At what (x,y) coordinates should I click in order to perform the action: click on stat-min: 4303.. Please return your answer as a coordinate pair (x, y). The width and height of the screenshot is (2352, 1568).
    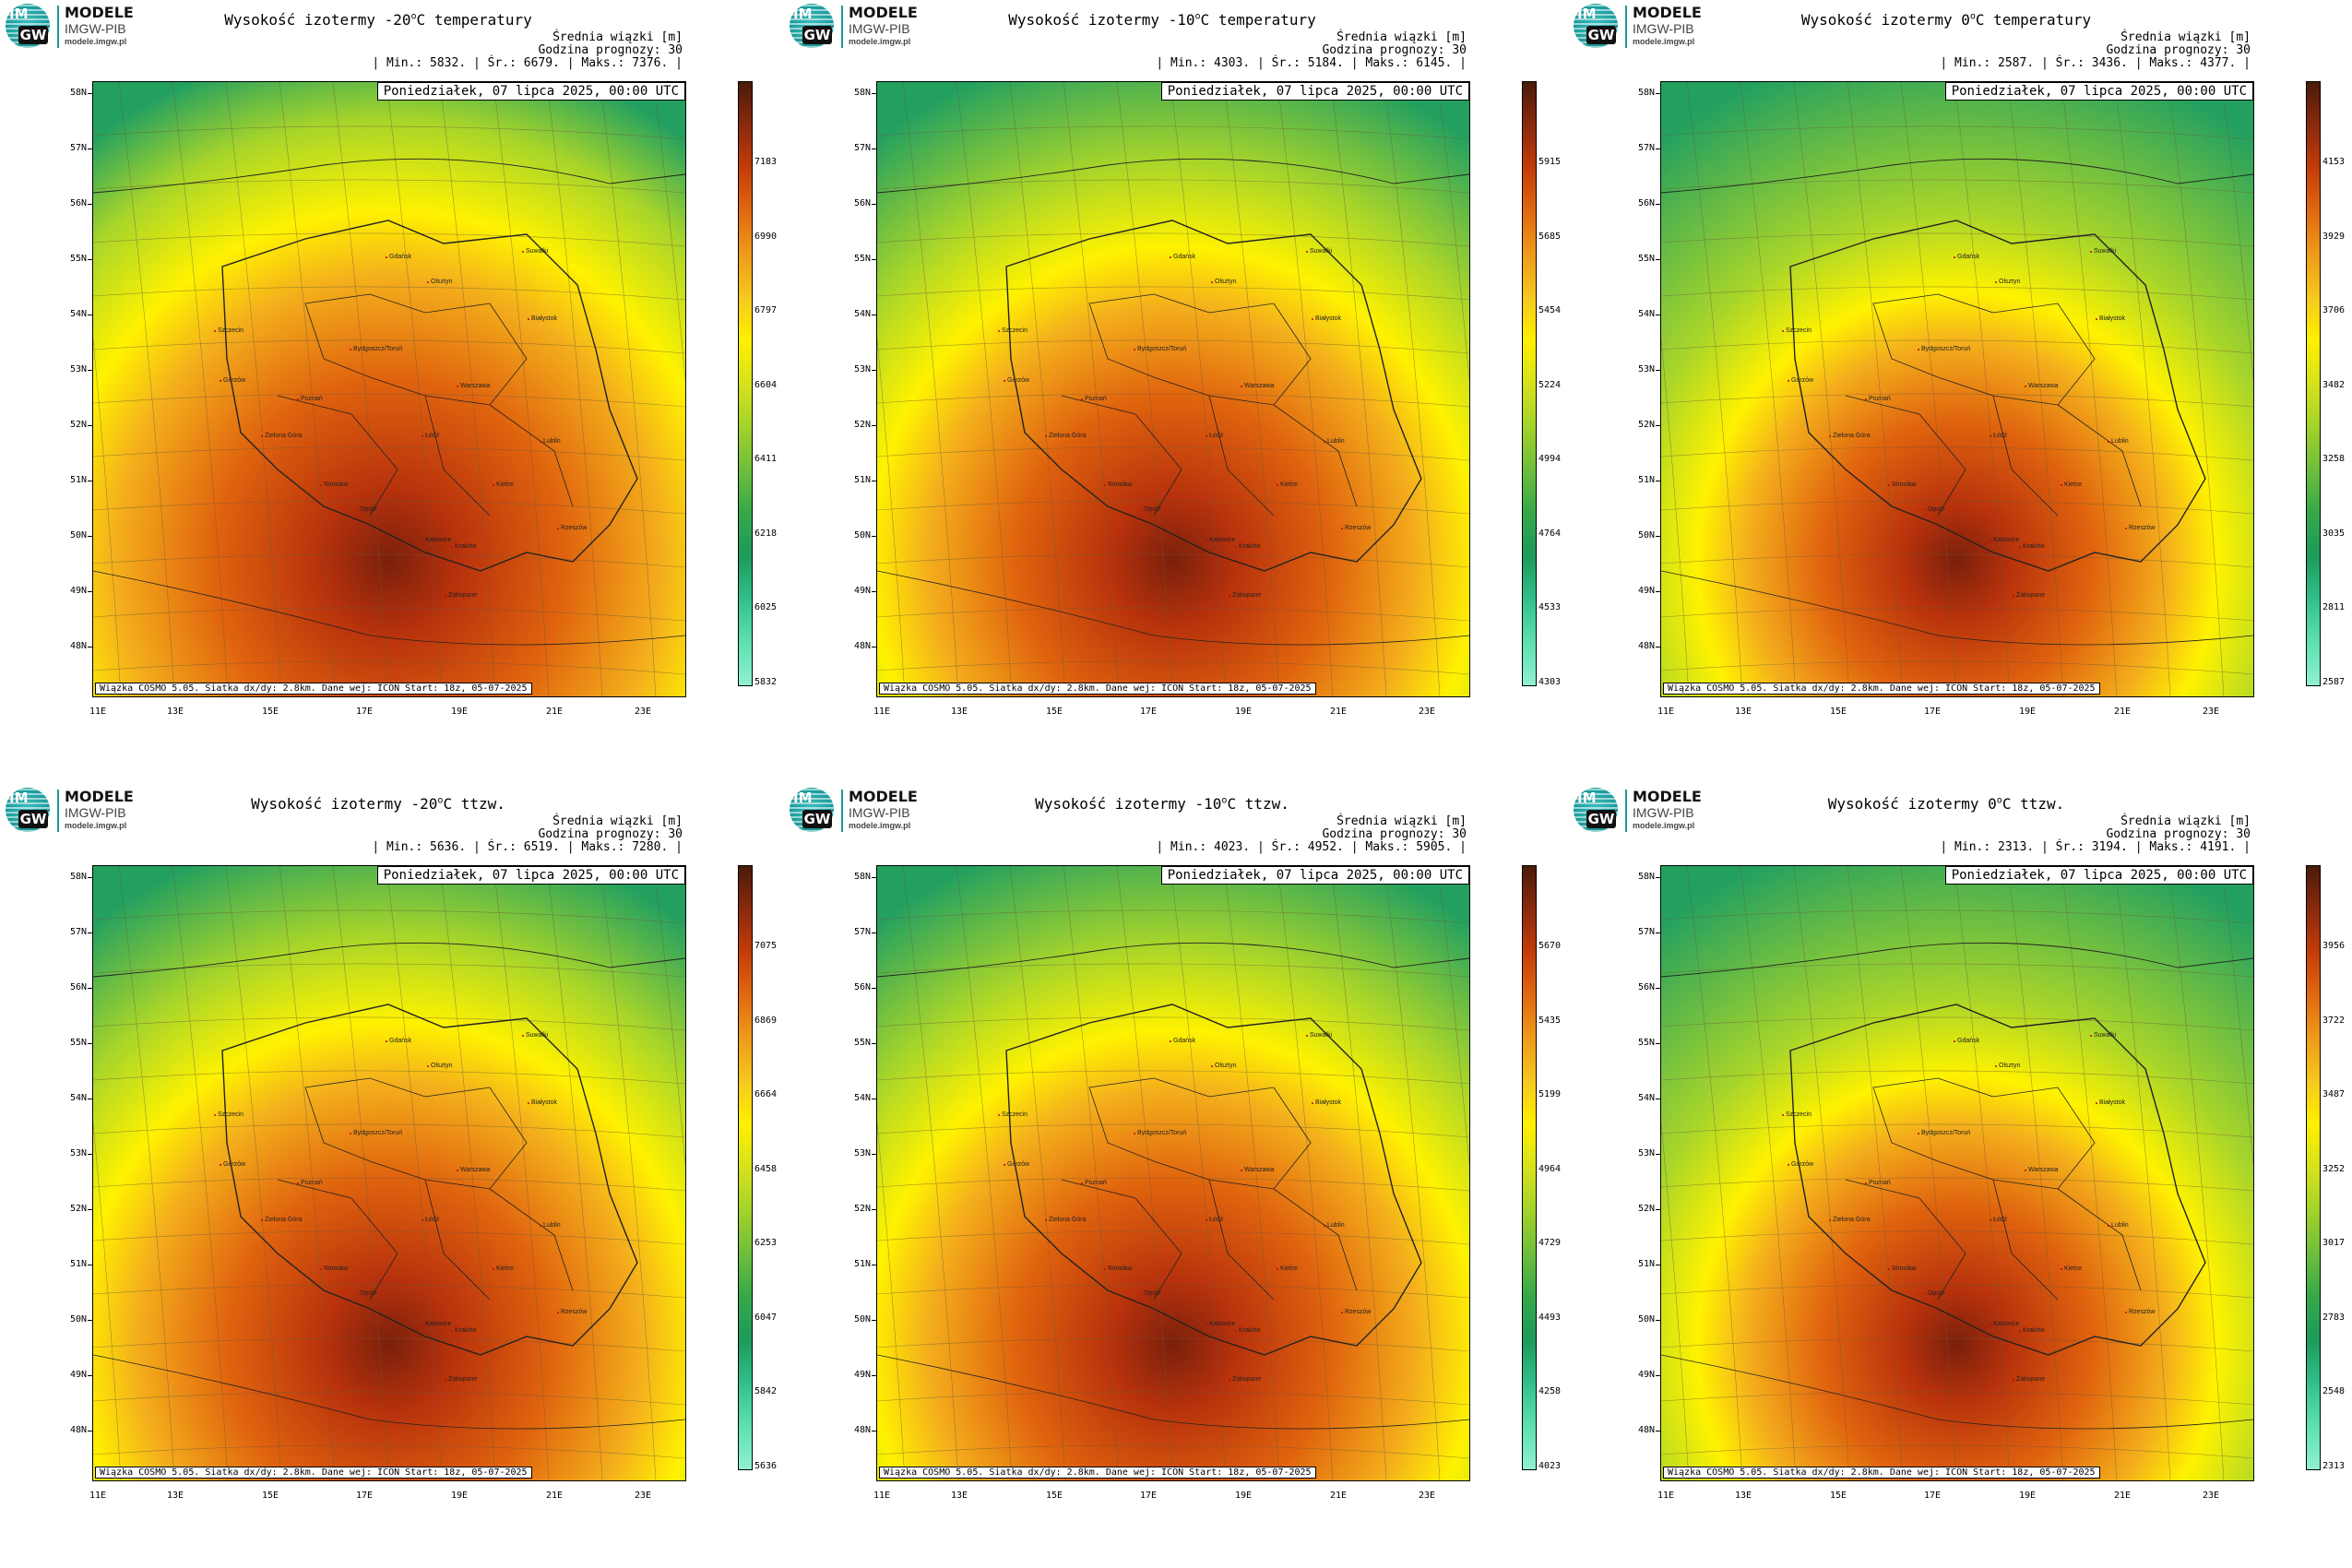
    Looking at the image, I should click on (1232, 63).